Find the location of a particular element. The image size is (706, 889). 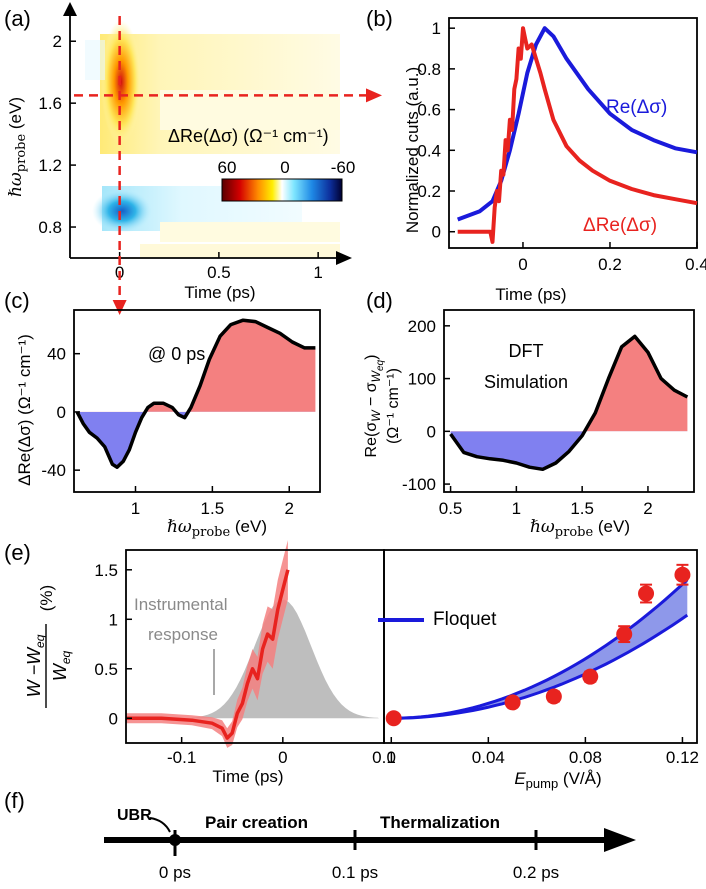

colorbar-tick-label: 0 is located at coordinates (284, 167).